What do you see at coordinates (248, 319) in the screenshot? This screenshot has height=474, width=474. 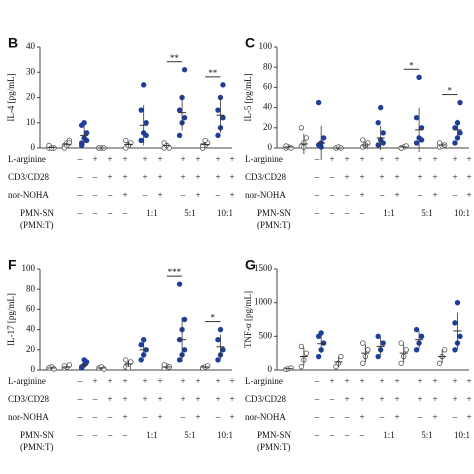 I see `y-axis-label: TNF-α [pg/mL]` at bounding box center [248, 319].